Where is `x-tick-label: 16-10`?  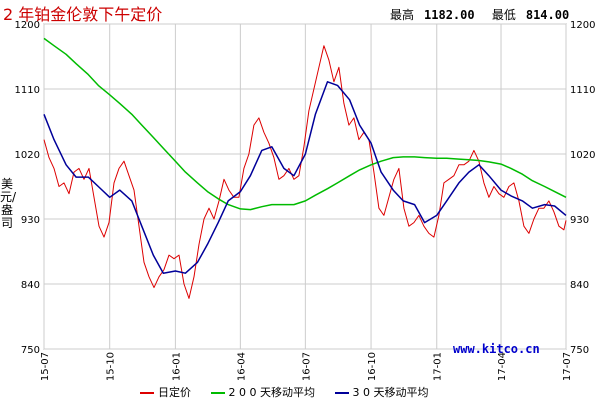
x-tick-label: 16-10 is located at coordinates (372, 366).